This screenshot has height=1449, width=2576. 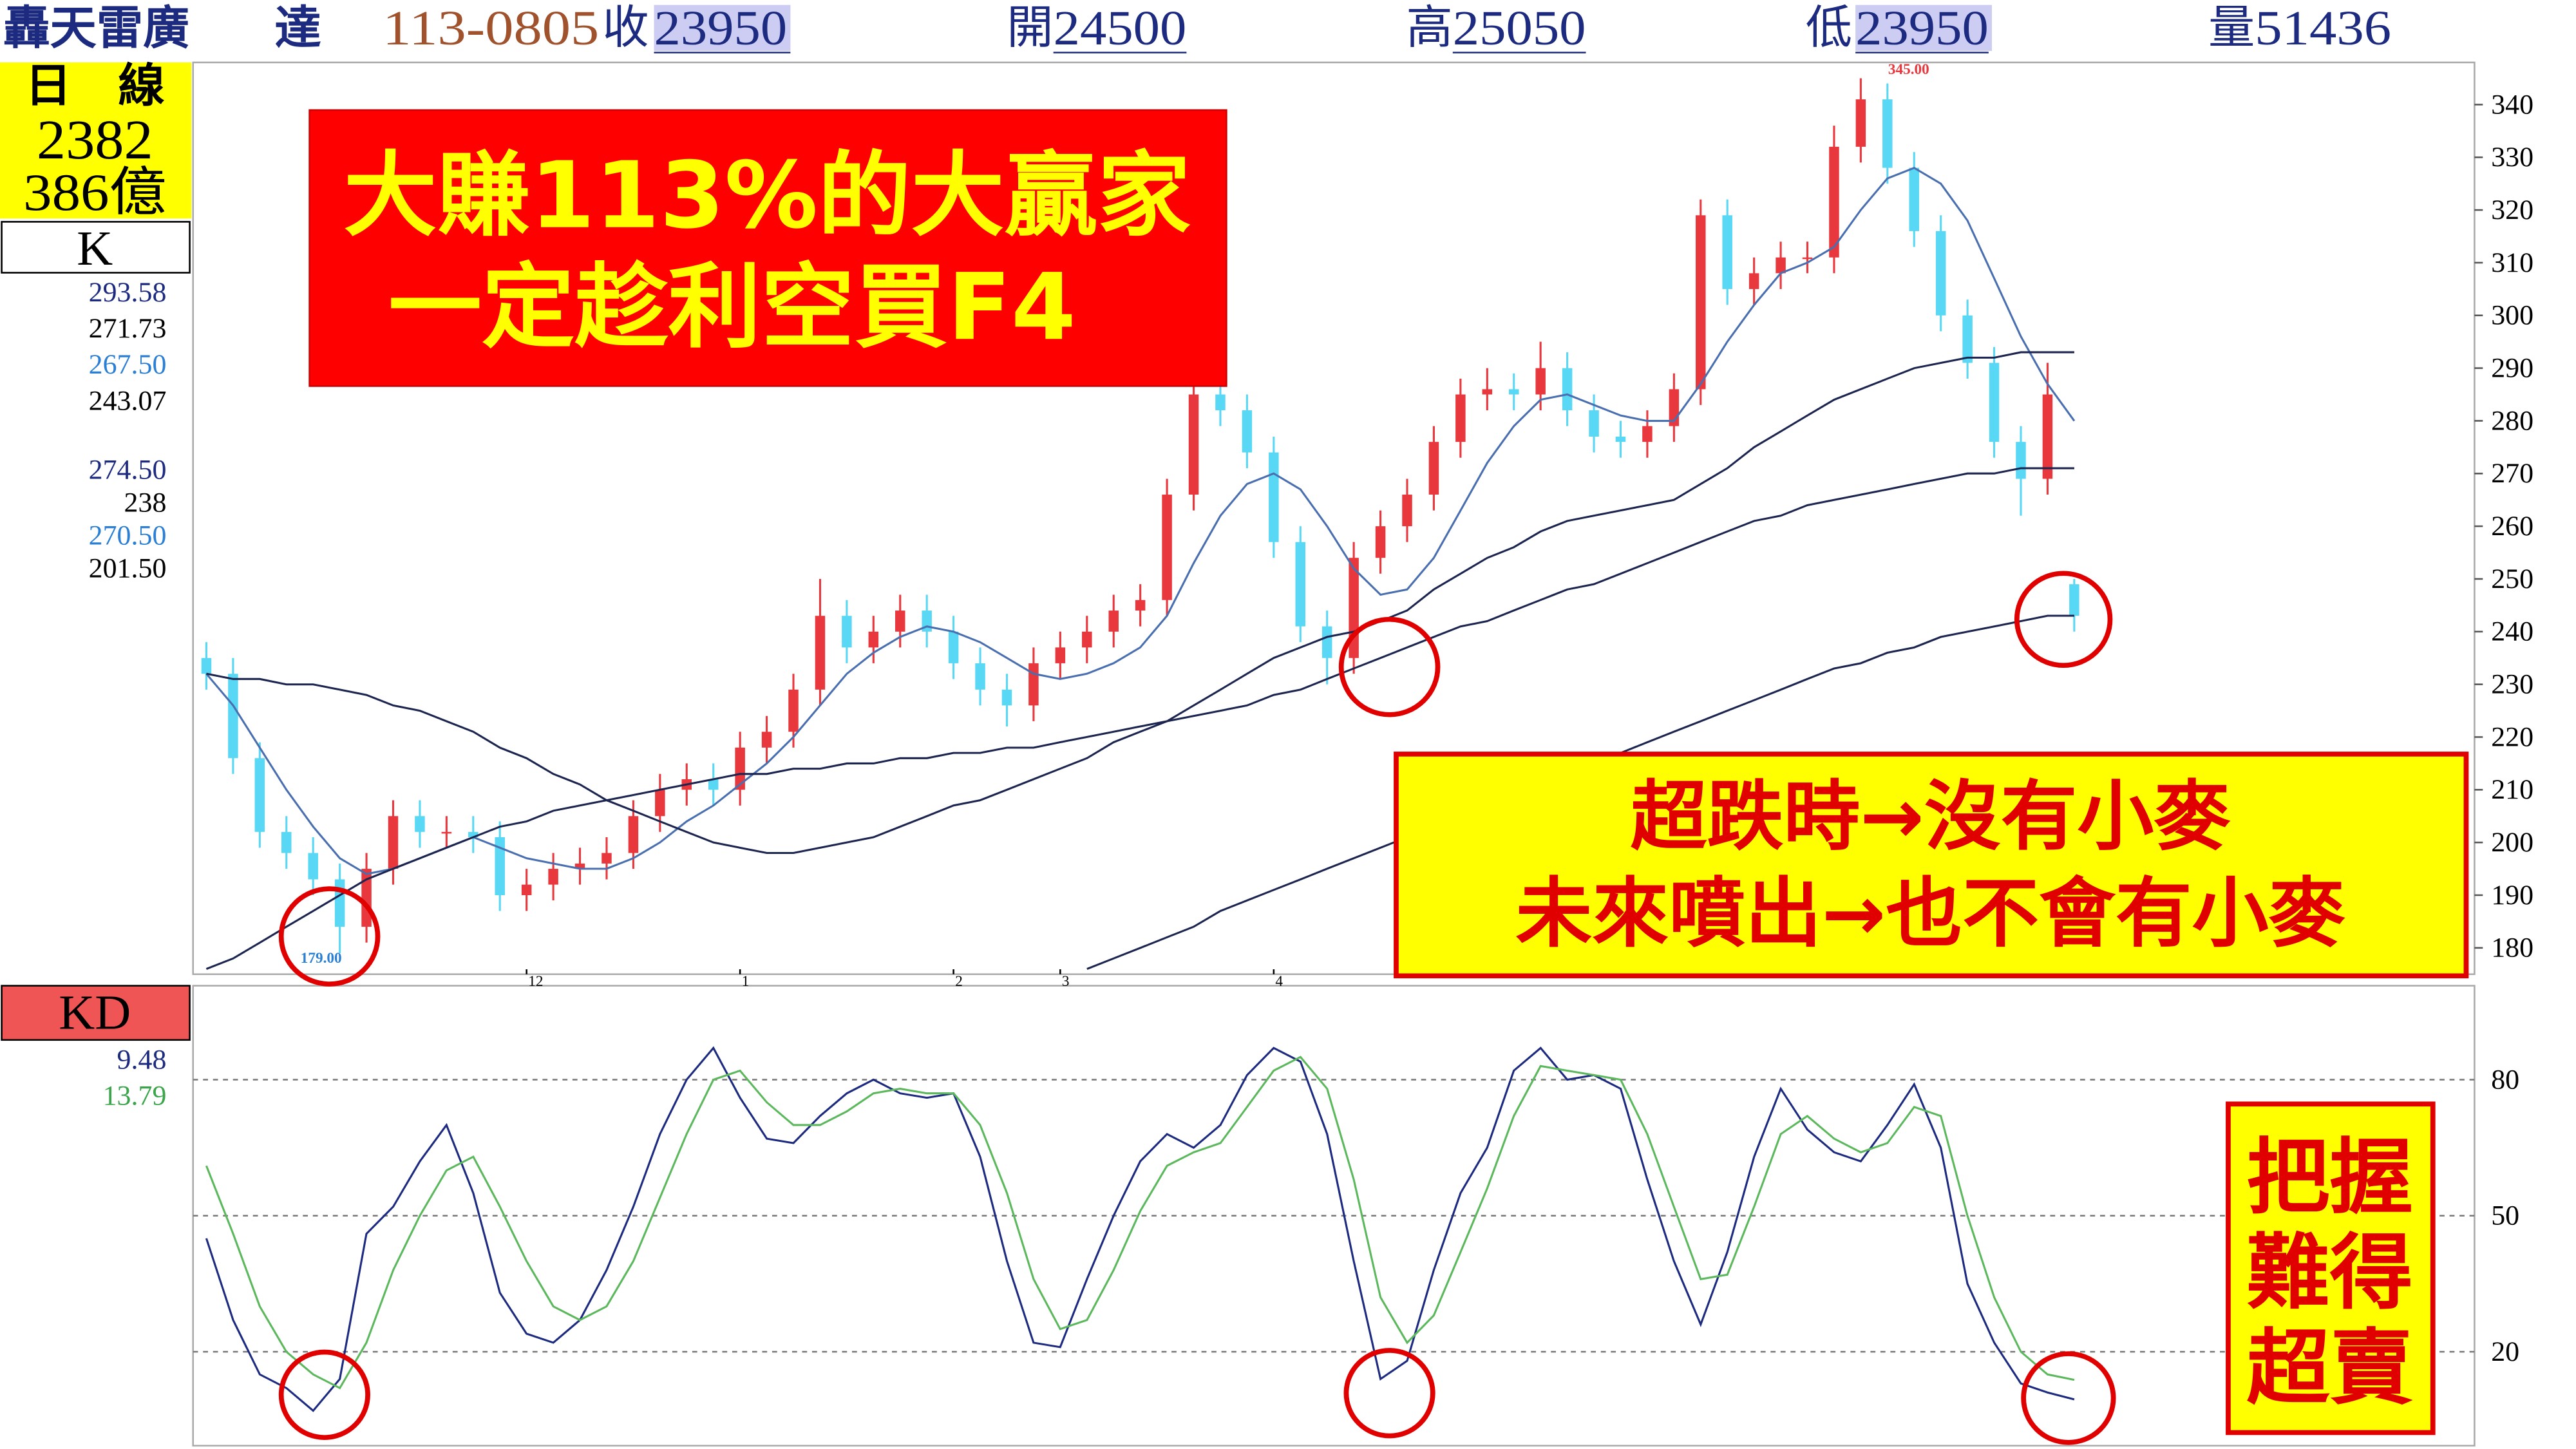 What do you see at coordinates (1066, 980) in the screenshot?
I see `x-tick-label: 3` at bounding box center [1066, 980].